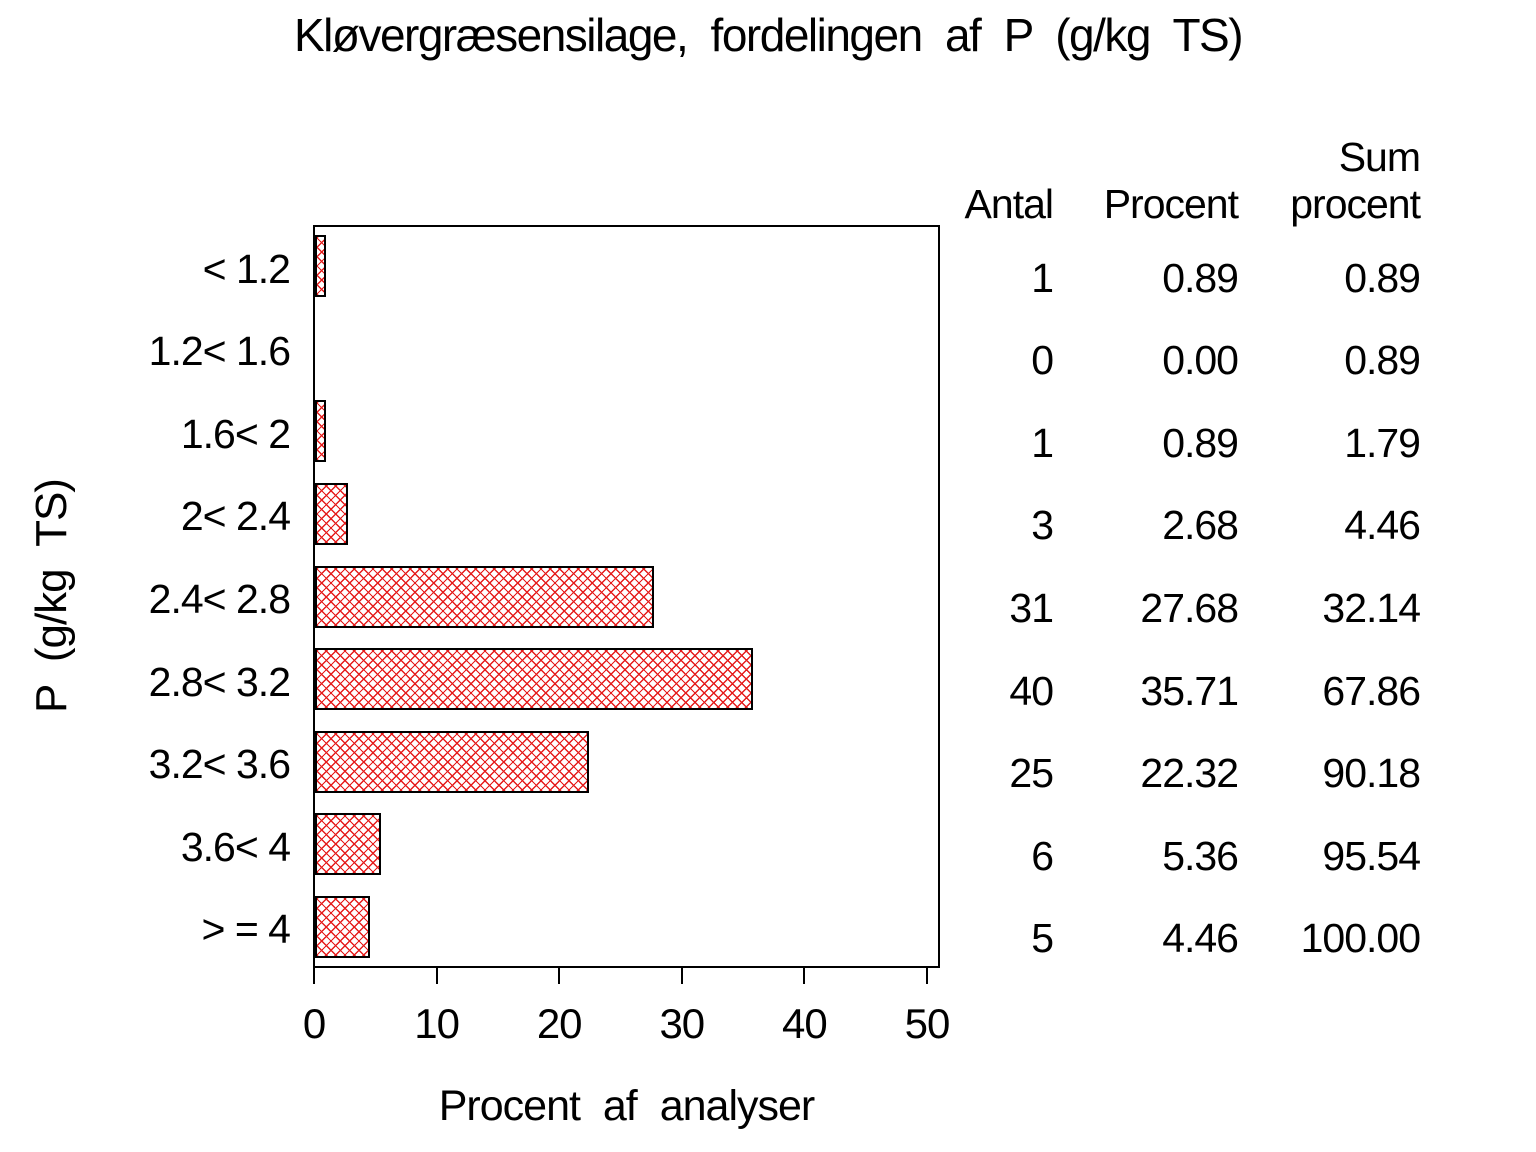  I want to click on cell-procent-1: 0.00, so click(1200, 360).